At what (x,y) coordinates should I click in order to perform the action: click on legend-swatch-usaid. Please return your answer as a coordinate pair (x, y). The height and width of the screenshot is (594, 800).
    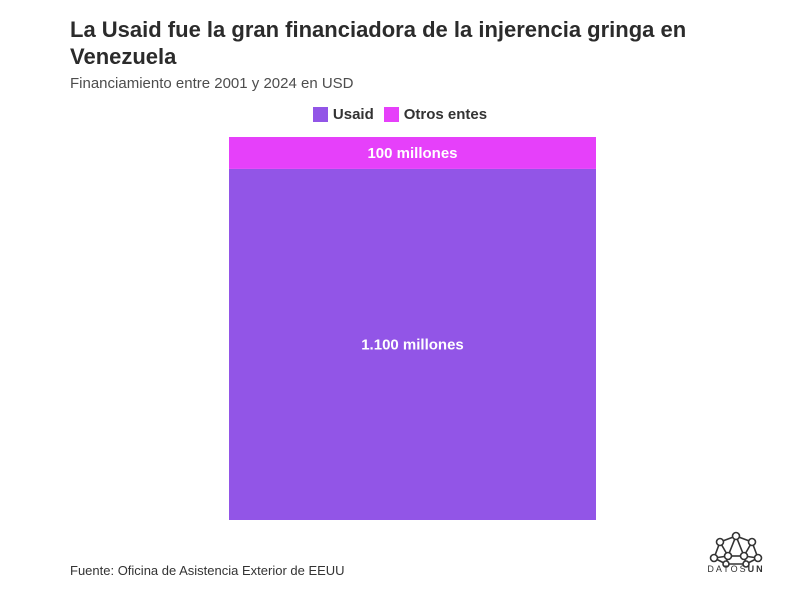
    Looking at the image, I should click on (320, 114).